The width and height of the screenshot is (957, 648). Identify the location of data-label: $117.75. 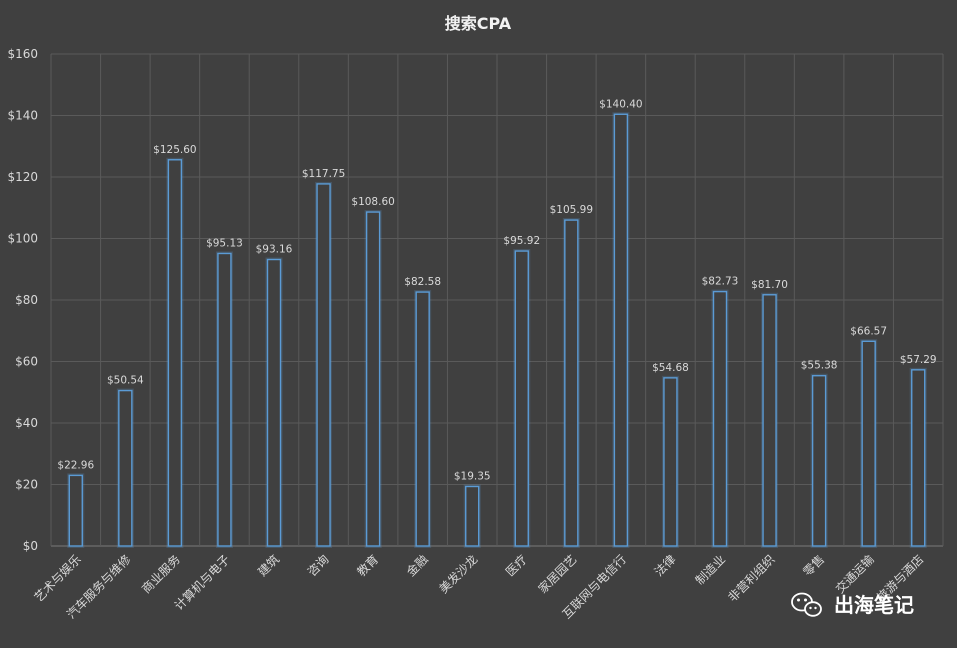
(323, 174).